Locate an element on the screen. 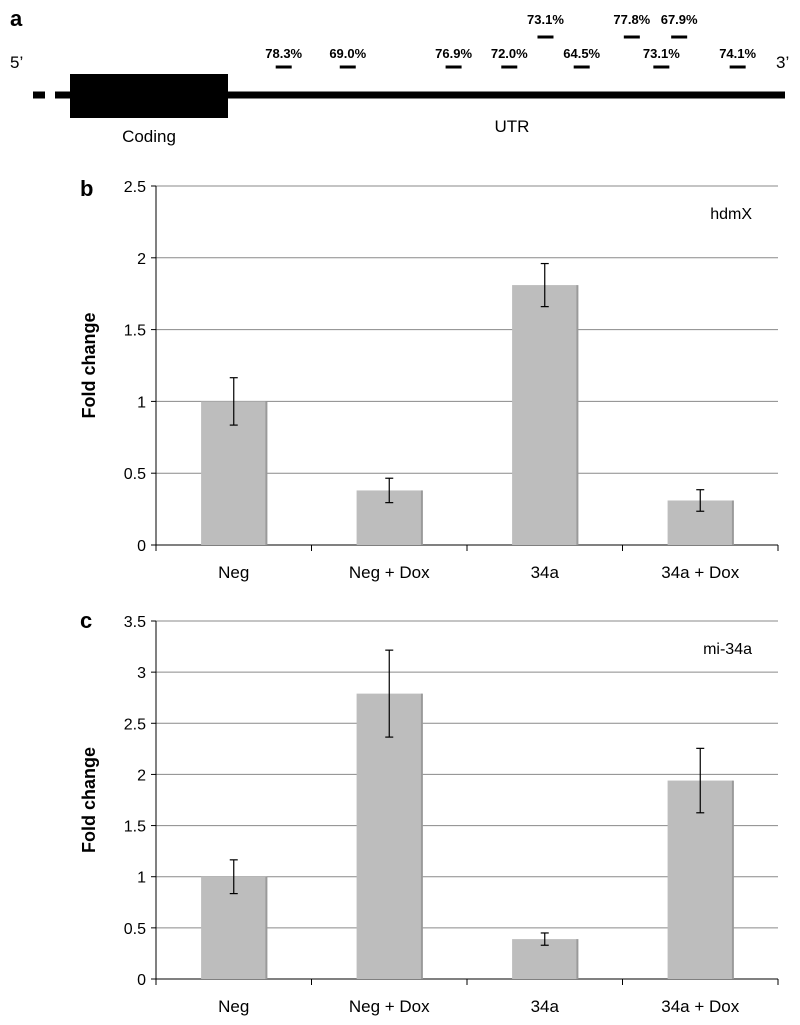 This screenshot has height=1025, width=800. five-prime-label: 5’ is located at coordinates (16, 62).